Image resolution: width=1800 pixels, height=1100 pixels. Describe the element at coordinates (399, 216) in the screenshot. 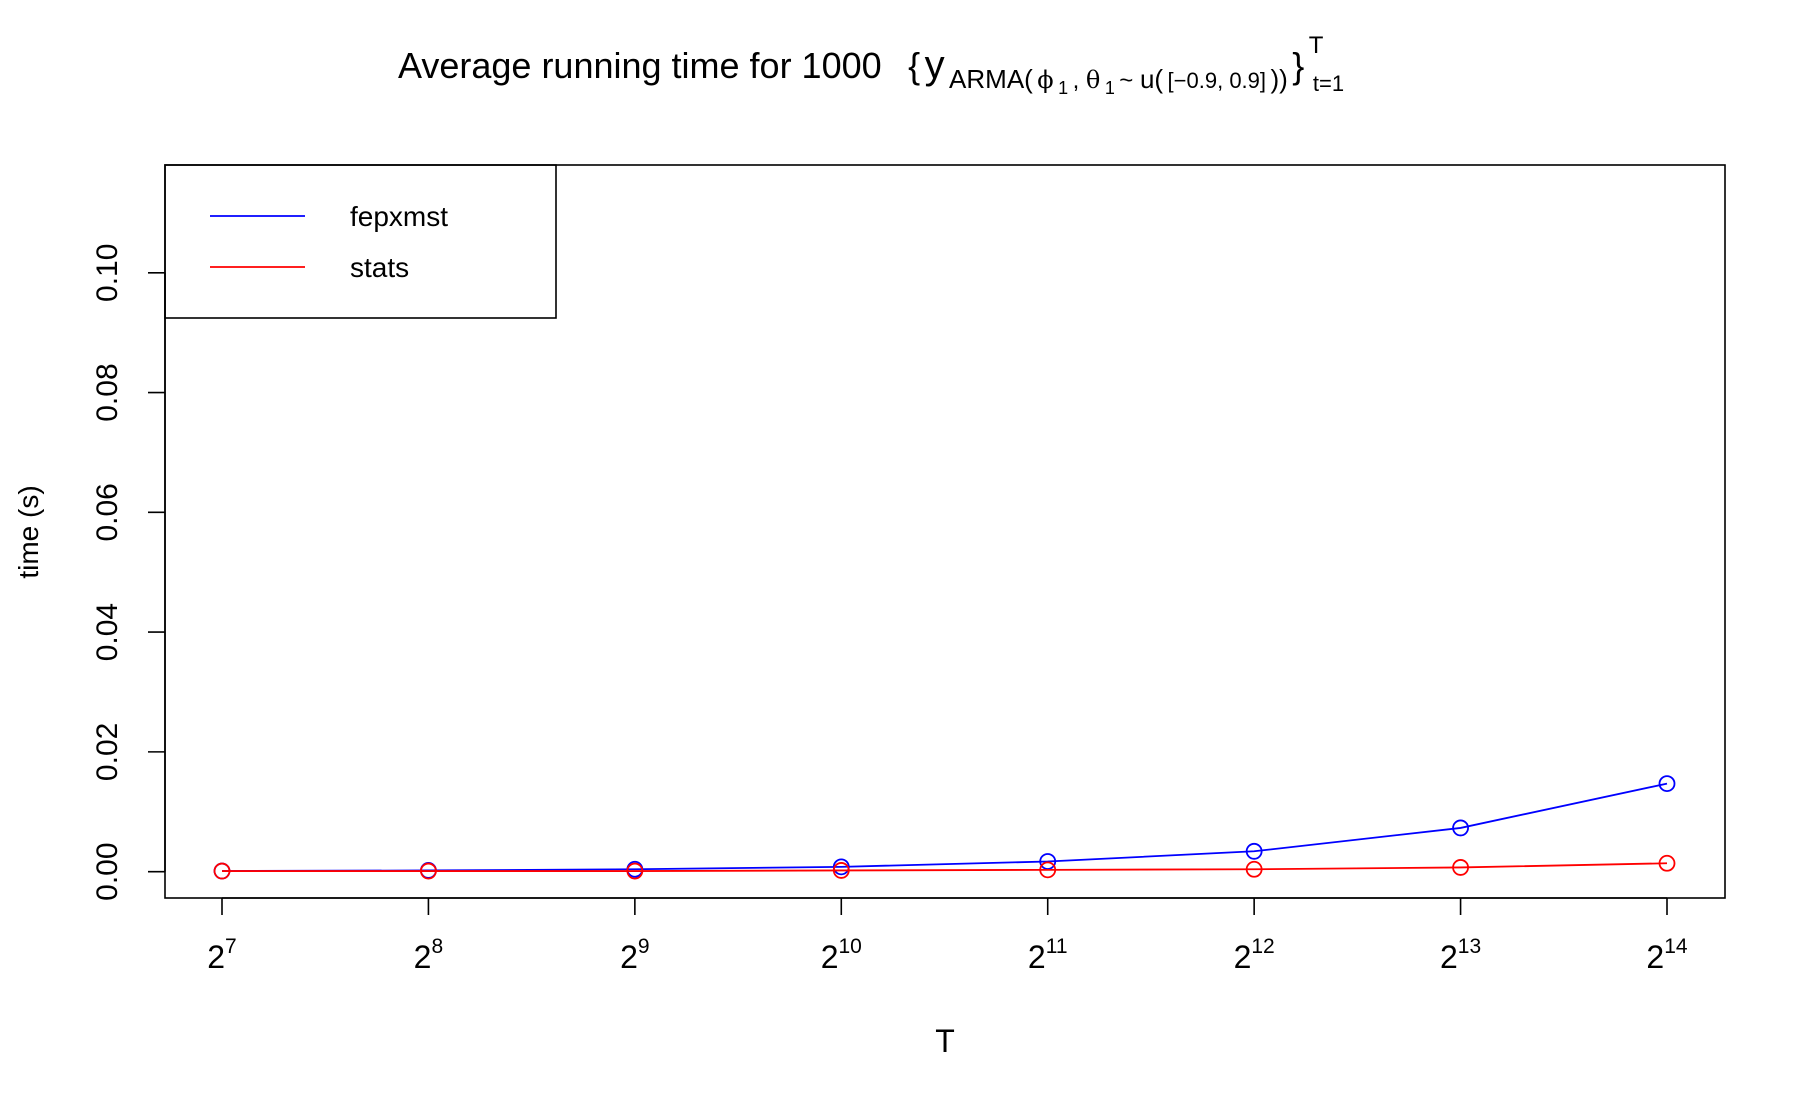

I see `legend-label-fepxmst: fepxmst` at that location.